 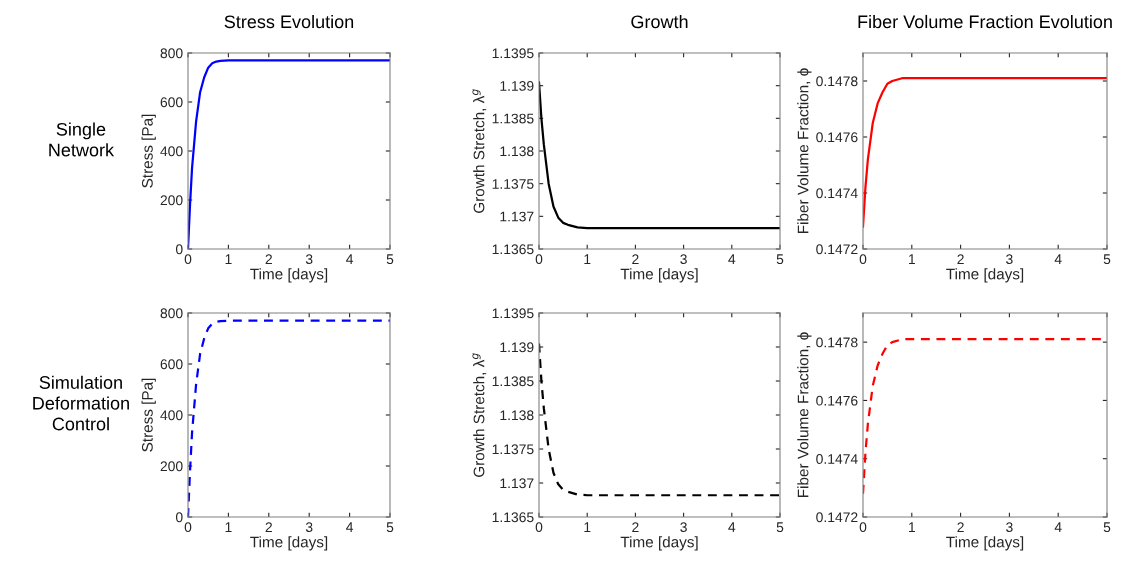 What do you see at coordinates (659, 21) in the screenshot?
I see `chart-title: Growth` at bounding box center [659, 21].